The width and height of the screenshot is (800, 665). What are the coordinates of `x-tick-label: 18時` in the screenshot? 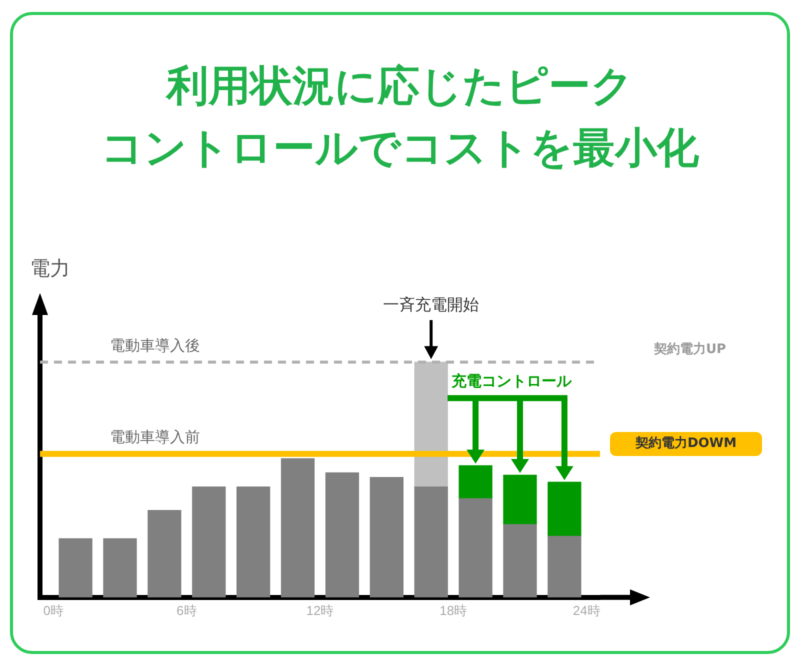 It's located at (454, 610).